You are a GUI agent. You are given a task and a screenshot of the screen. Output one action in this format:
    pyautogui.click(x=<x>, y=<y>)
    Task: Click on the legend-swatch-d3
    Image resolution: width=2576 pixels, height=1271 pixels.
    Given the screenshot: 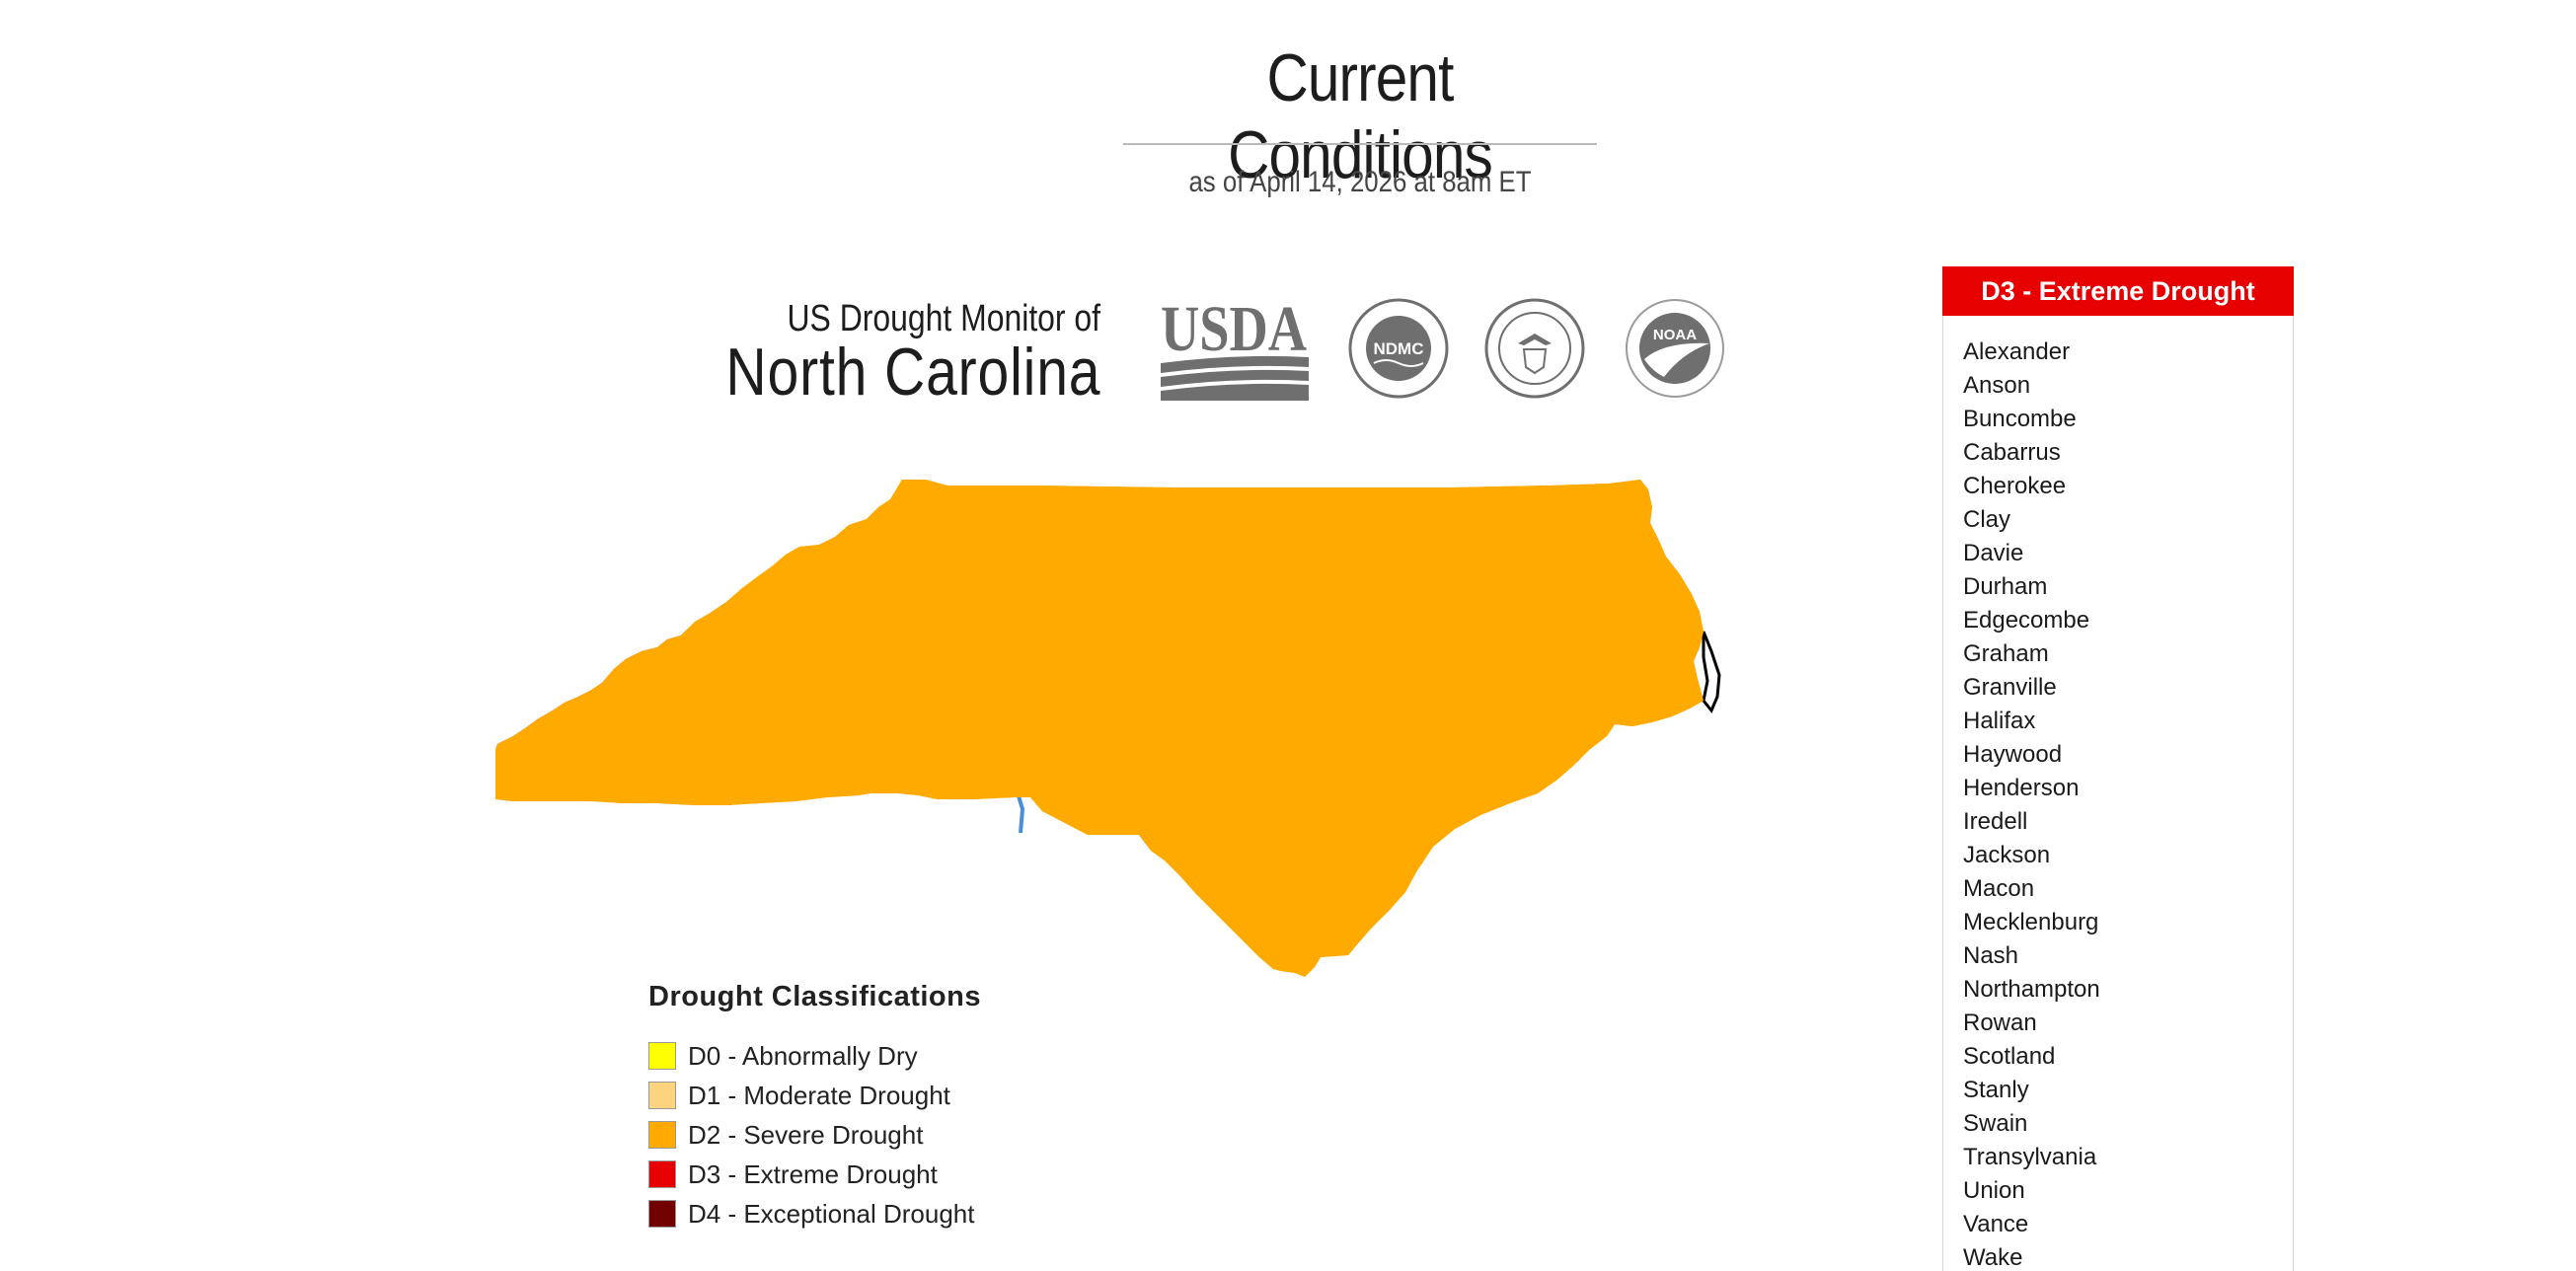 What is the action you would take?
    pyautogui.click(x=662, y=1174)
    